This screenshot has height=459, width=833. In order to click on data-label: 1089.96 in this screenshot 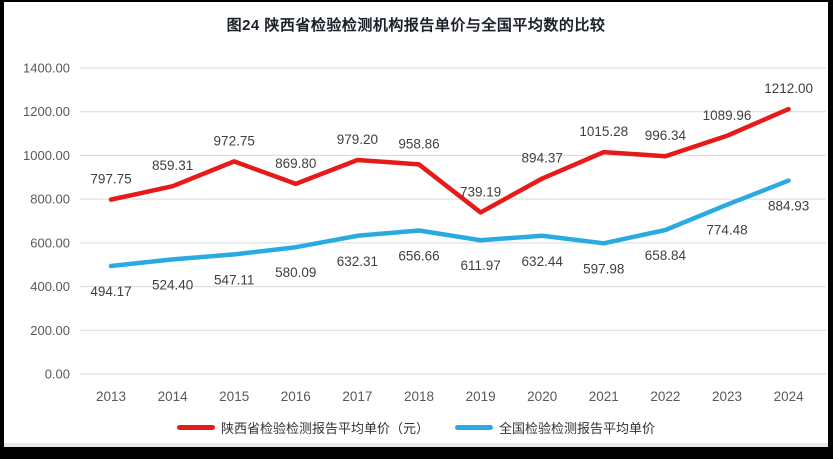, I will do `click(727, 115)`.